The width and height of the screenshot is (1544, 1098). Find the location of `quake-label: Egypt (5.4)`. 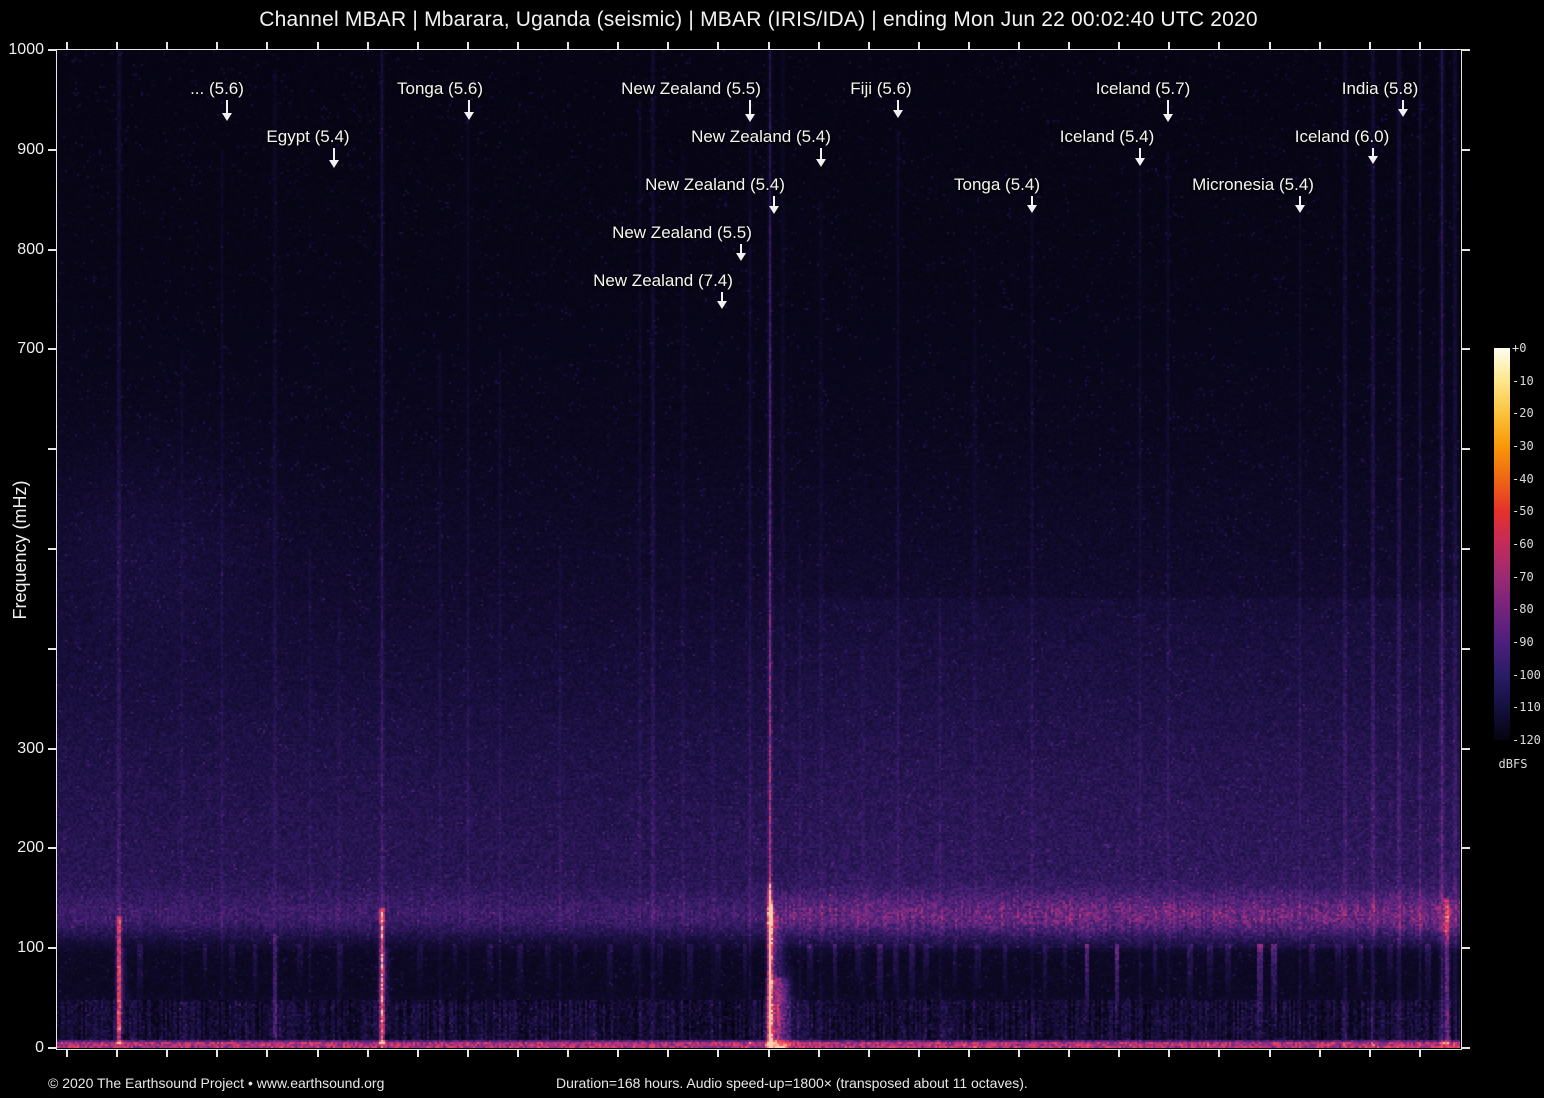

quake-label: Egypt (5.4) is located at coordinates (308, 136).